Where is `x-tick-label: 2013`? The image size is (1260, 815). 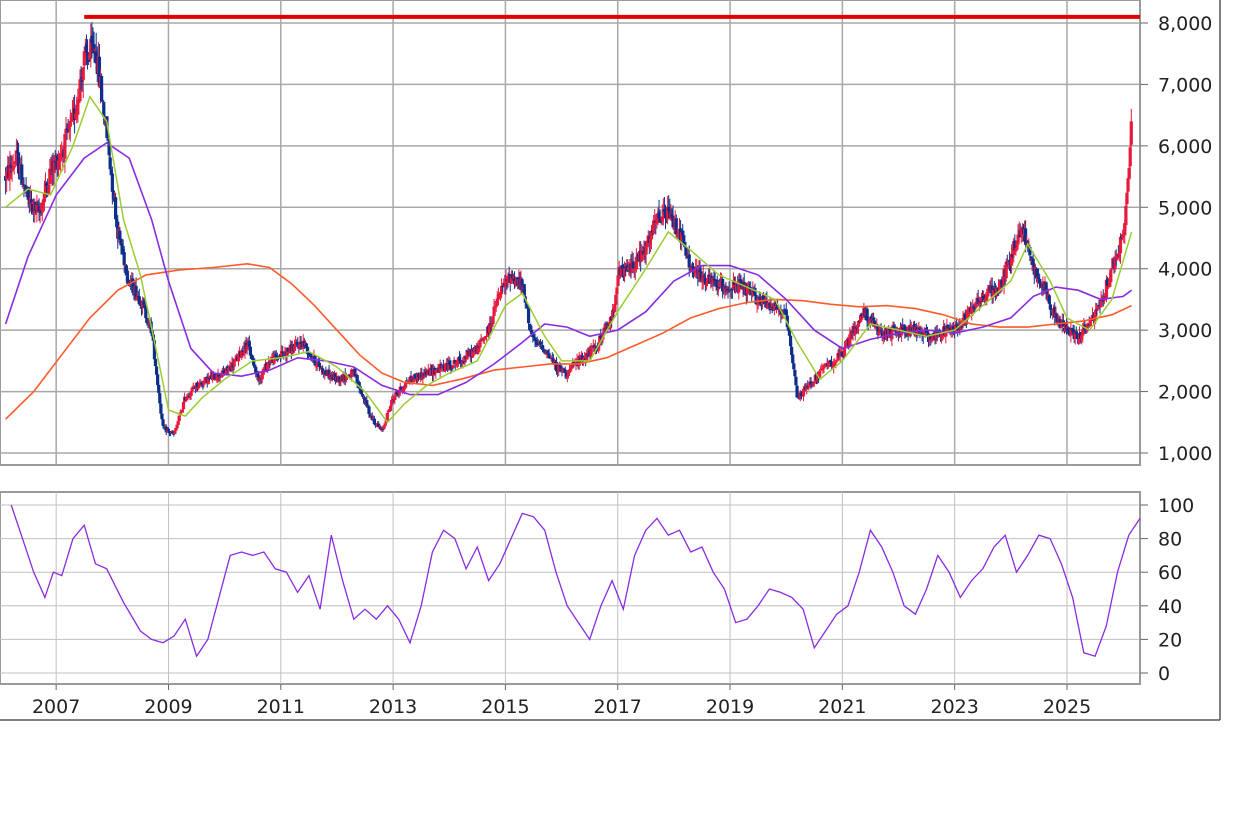
x-tick-label: 2013 is located at coordinates (393, 707).